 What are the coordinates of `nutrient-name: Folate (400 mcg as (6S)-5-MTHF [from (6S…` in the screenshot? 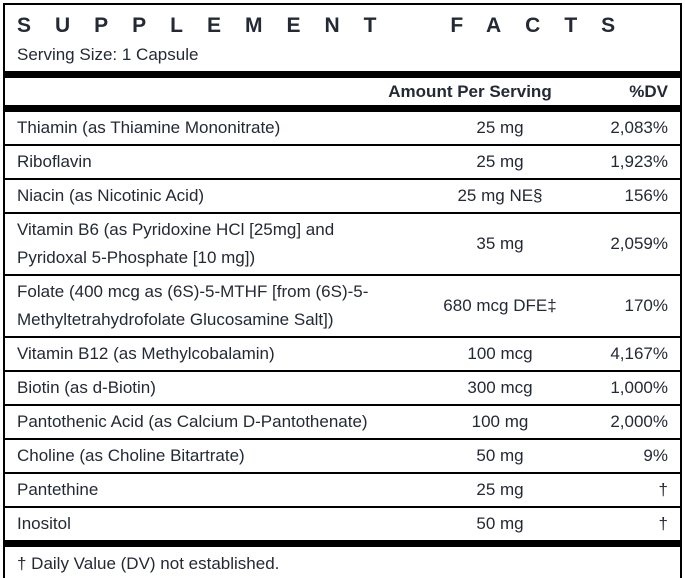 It's located at (193, 305).